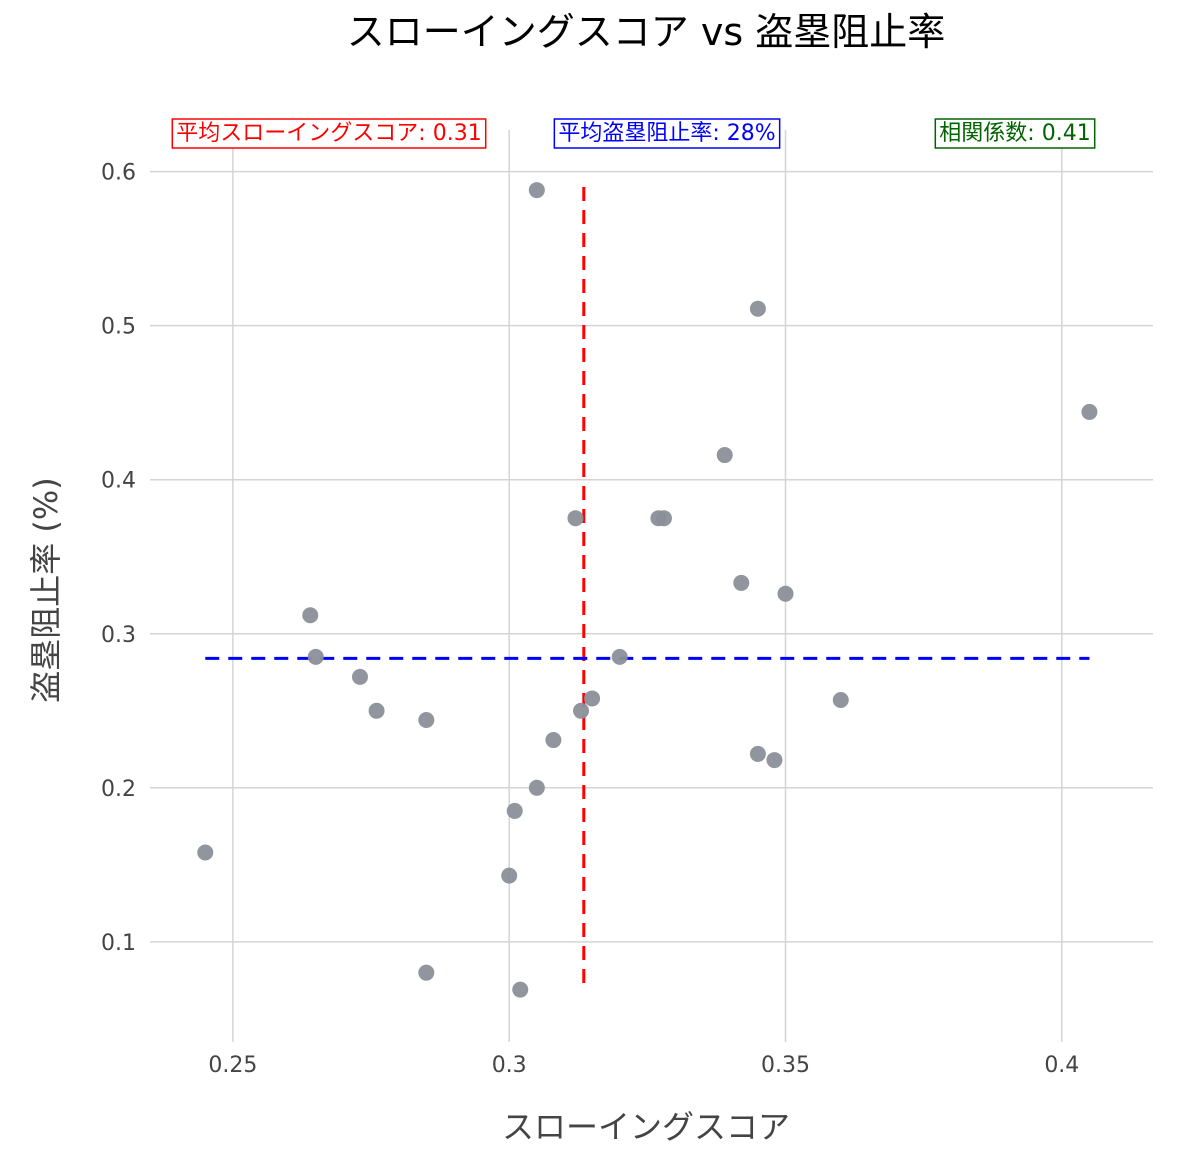 This screenshot has width=1200, height=1163. I want to click on mean-throwing-score-annotation-box, so click(329, 133).